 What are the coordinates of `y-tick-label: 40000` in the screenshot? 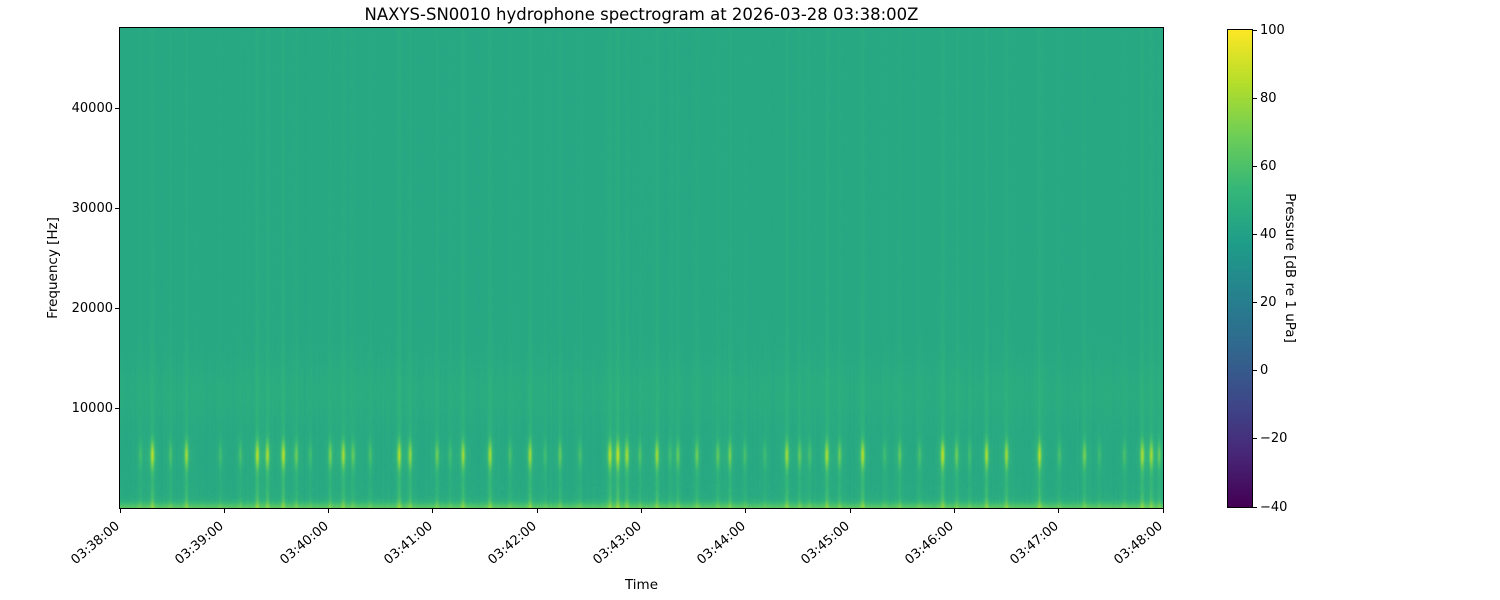 It's located at (92, 108).